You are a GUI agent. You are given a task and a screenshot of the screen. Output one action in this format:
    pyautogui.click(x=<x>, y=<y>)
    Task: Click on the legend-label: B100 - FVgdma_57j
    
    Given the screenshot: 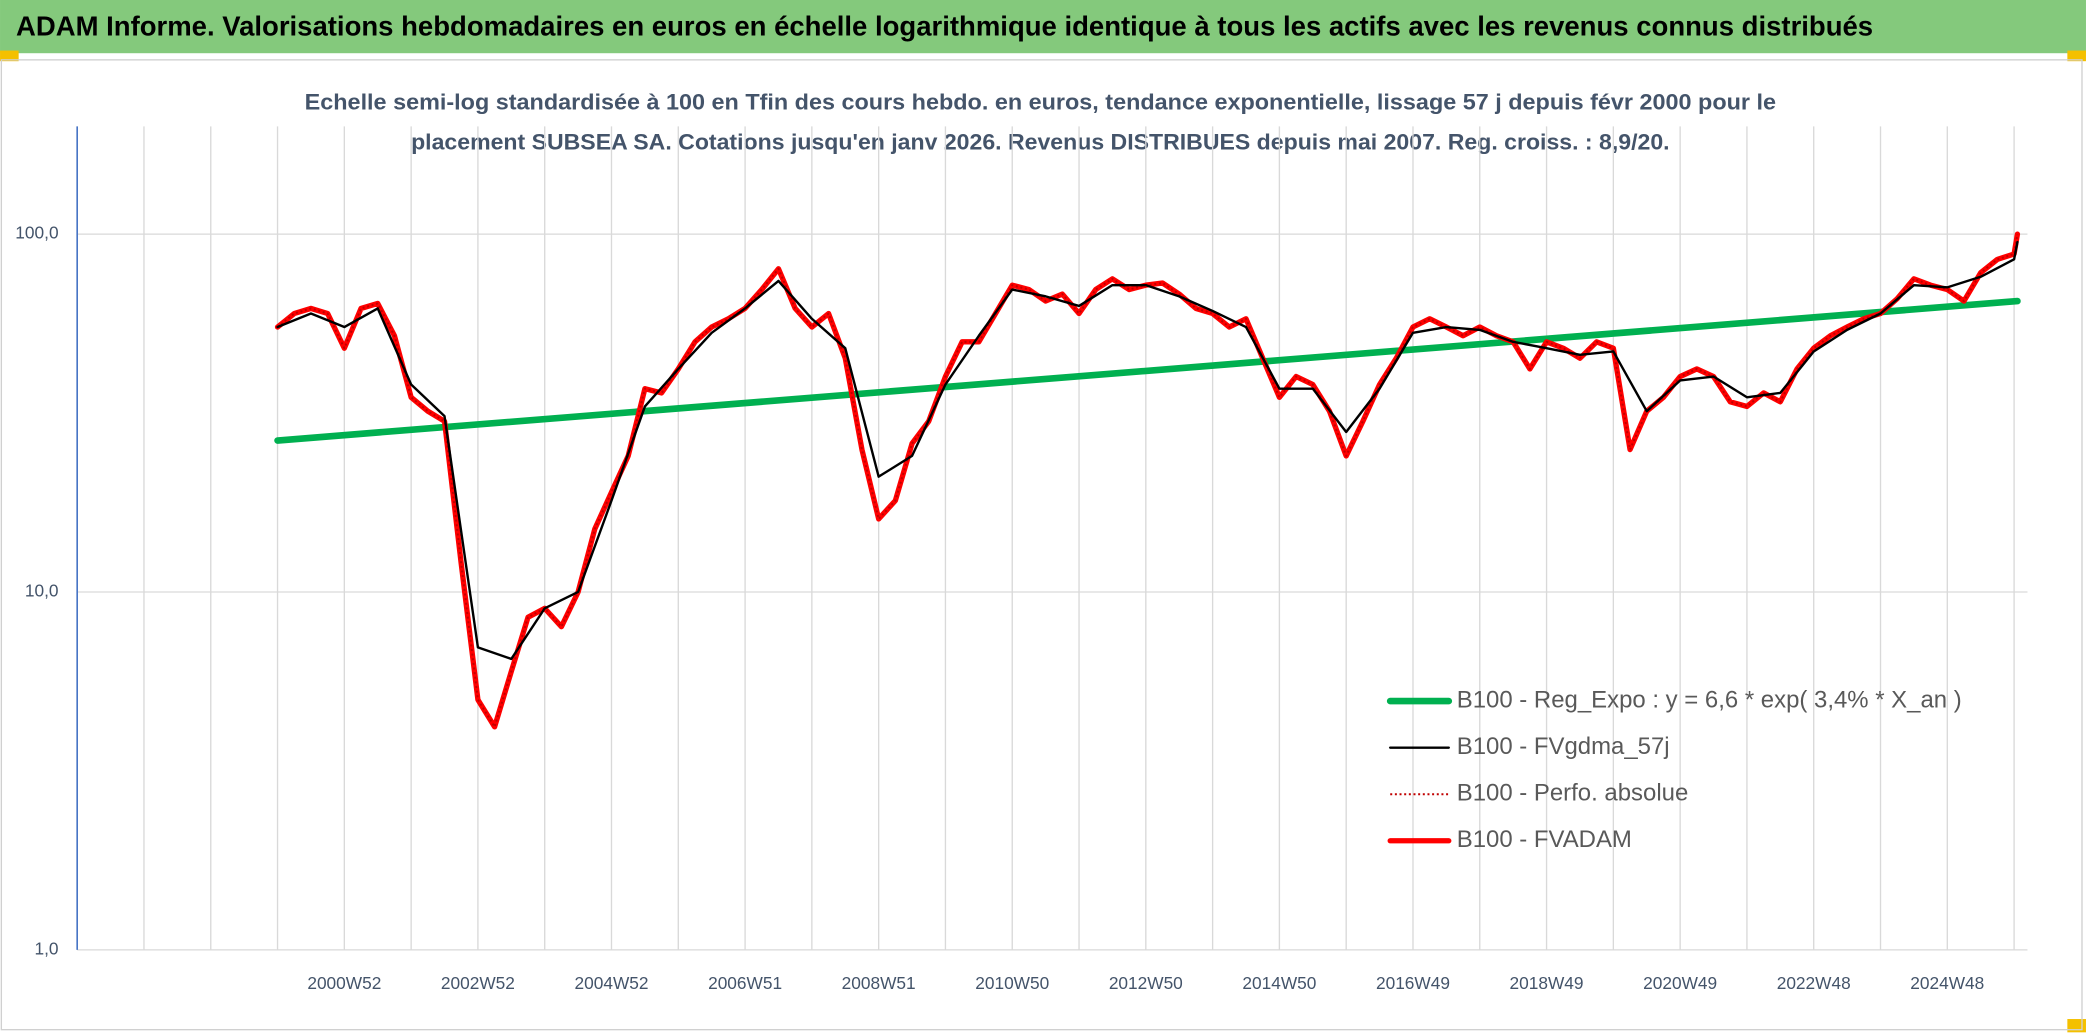 What is the action you would take?
    pyautogui.click(x=1563, y=746)
    